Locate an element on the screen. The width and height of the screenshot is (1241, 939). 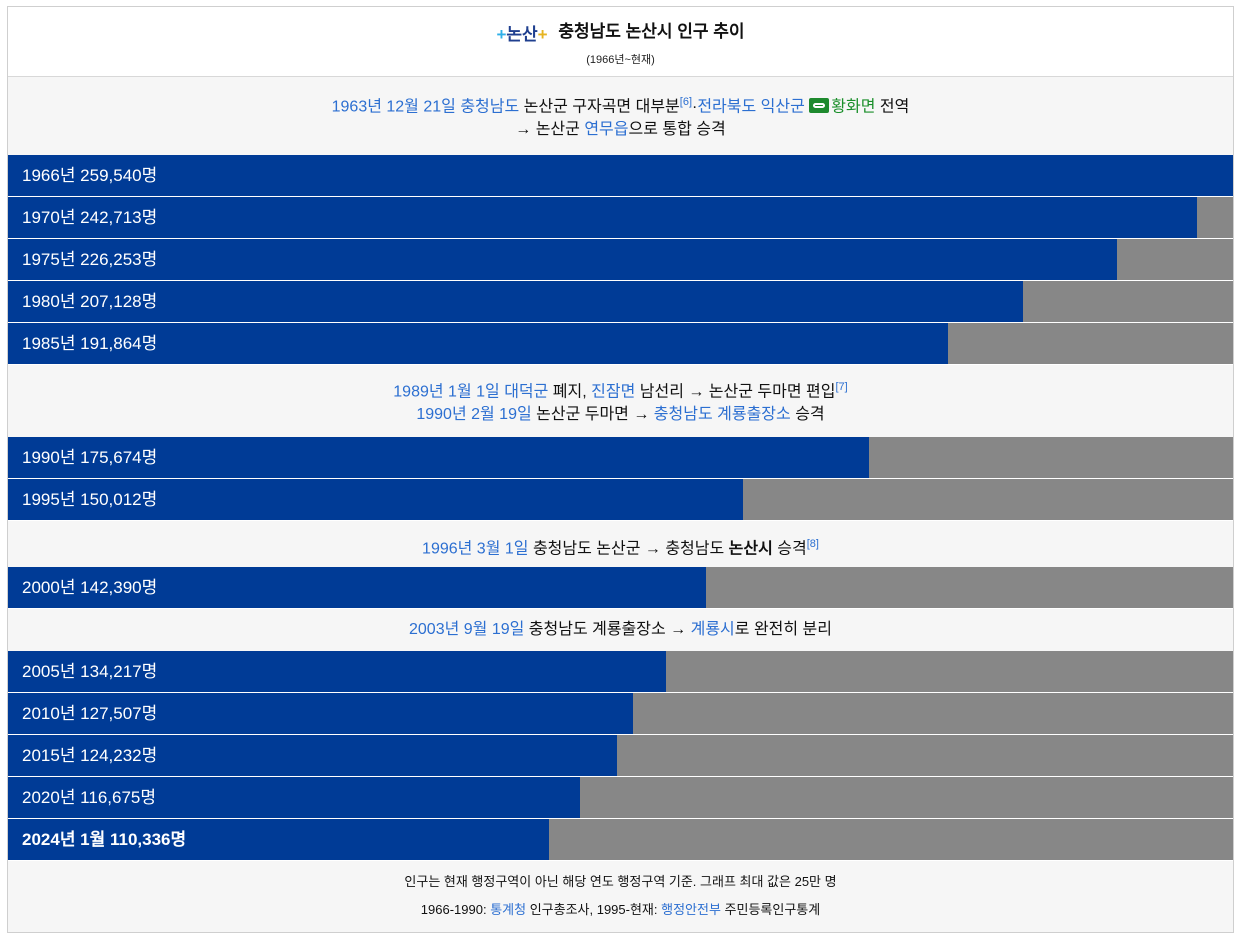
wiki-link: 대덕군 is located at coordinates (526, 392).